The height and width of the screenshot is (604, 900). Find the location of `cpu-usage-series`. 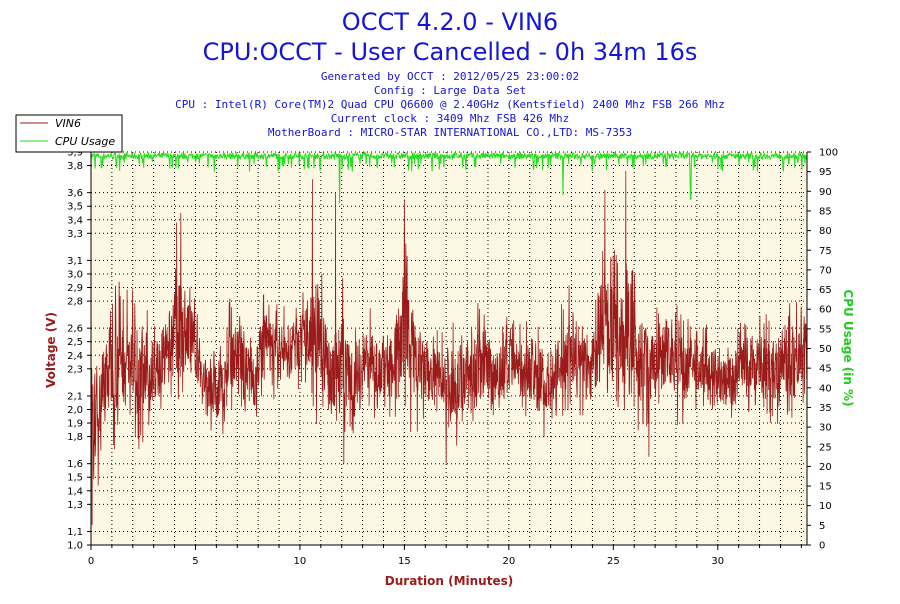

cpu-usage-series is located at coordinates (449, 177).